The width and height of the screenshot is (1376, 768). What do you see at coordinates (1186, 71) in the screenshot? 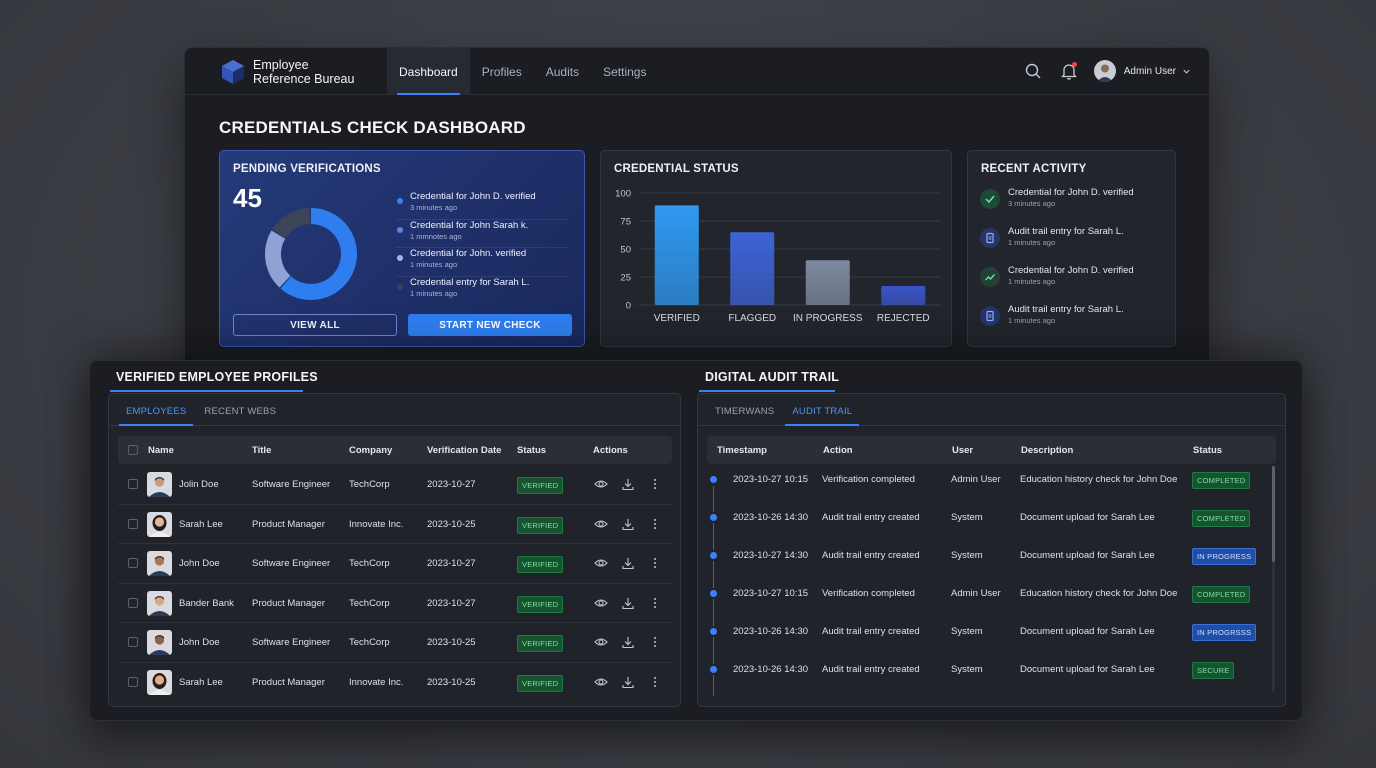
I see `chevron-down-icon` at bounding box center [1186, 71].